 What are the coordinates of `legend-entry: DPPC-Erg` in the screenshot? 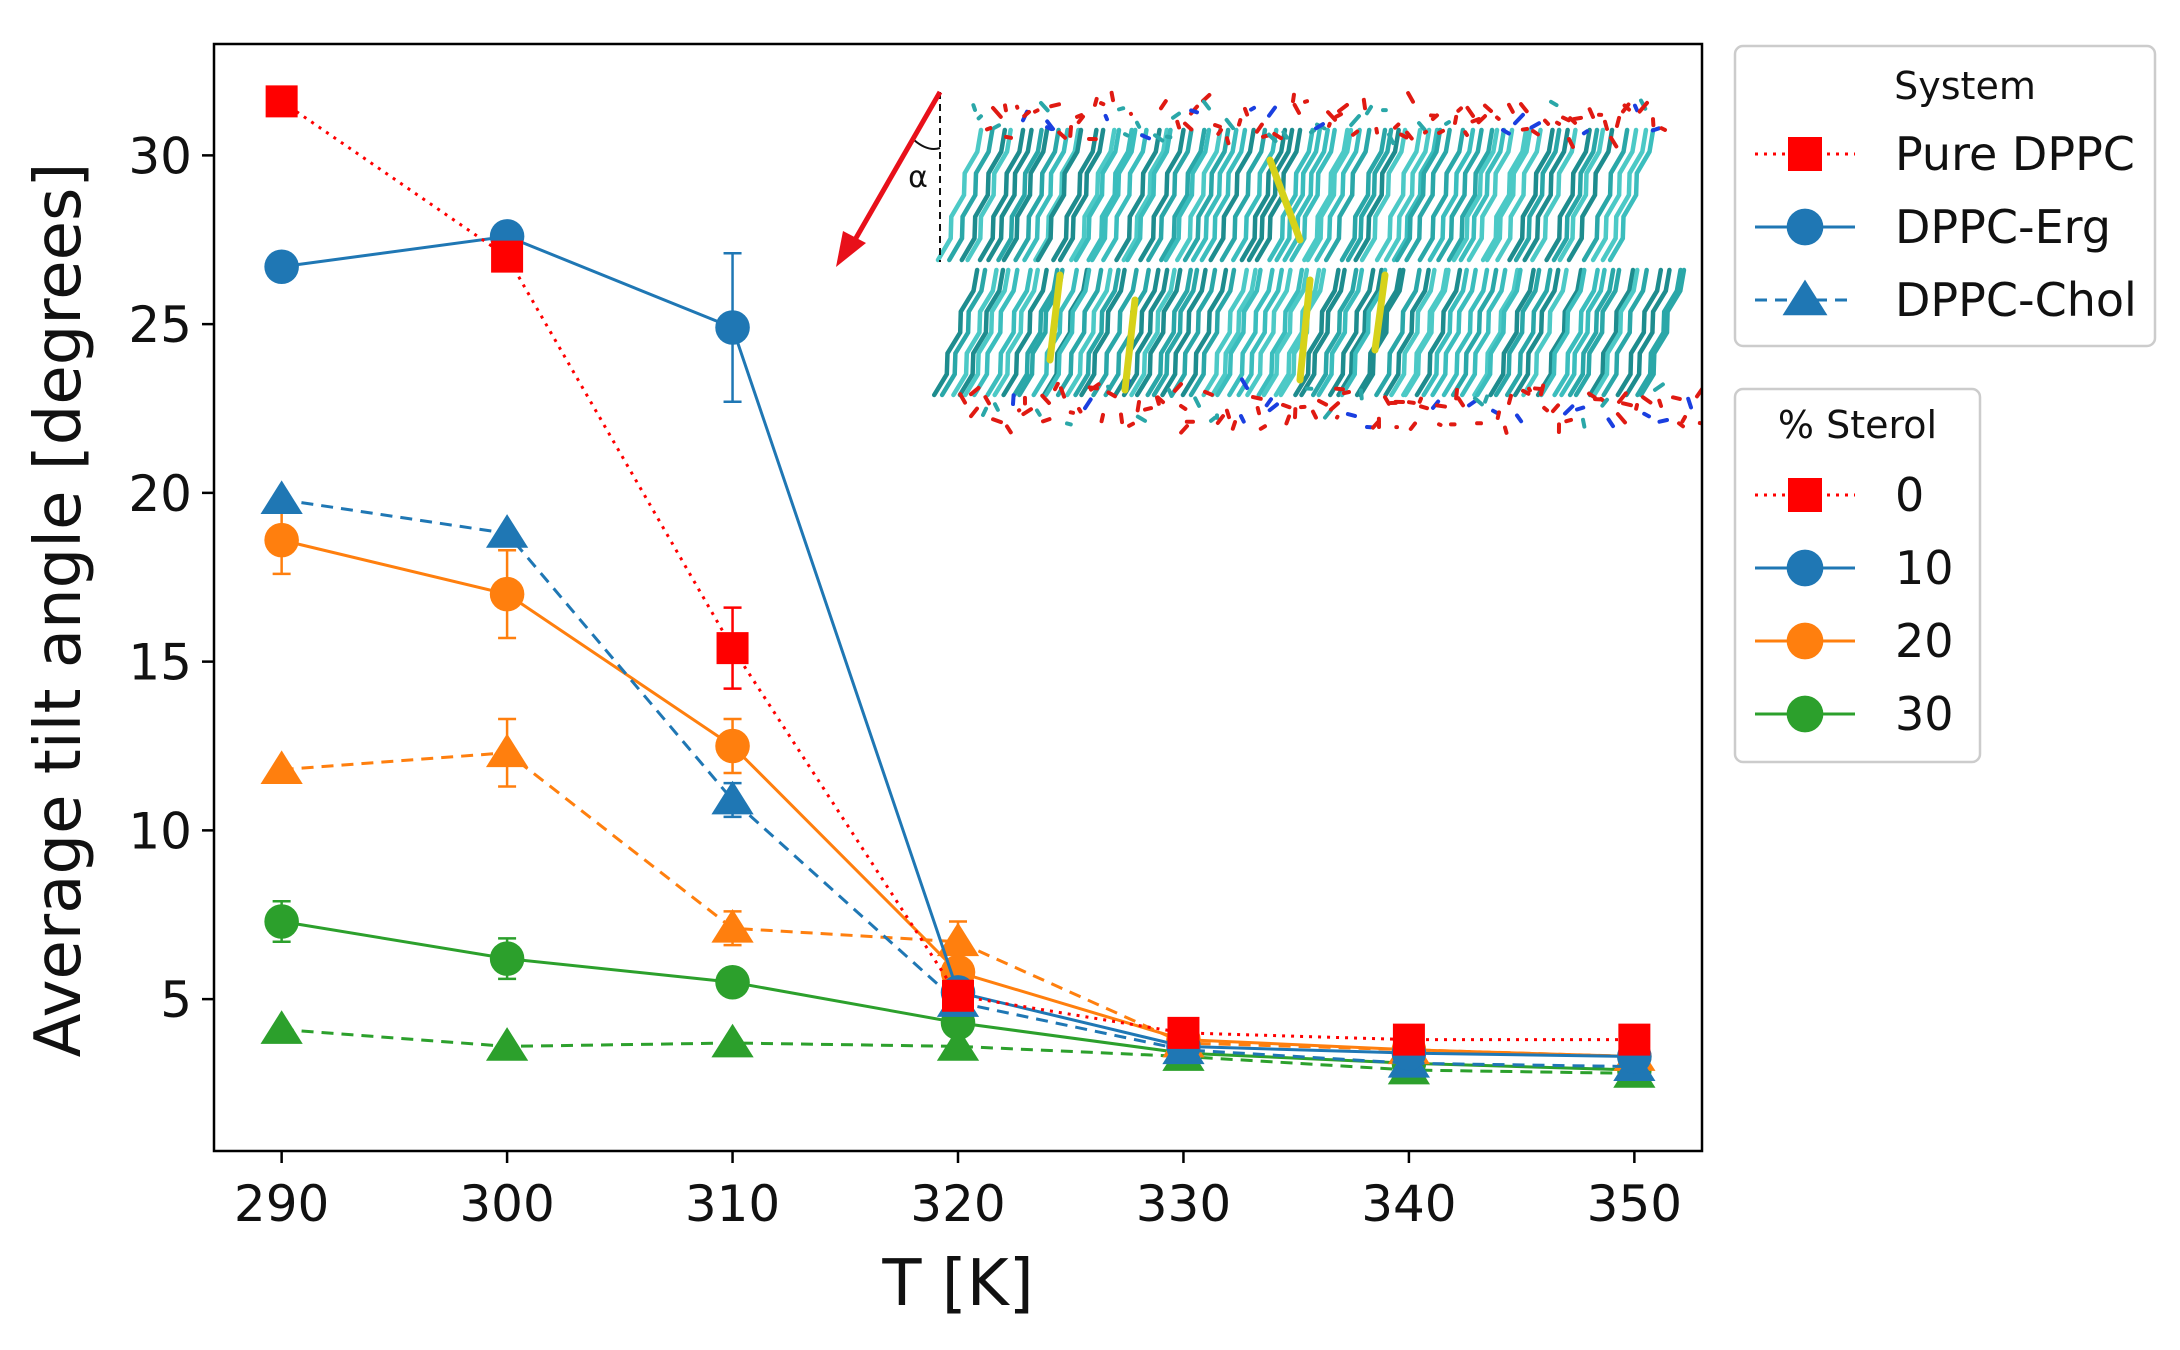 It's located at (1933, 227).